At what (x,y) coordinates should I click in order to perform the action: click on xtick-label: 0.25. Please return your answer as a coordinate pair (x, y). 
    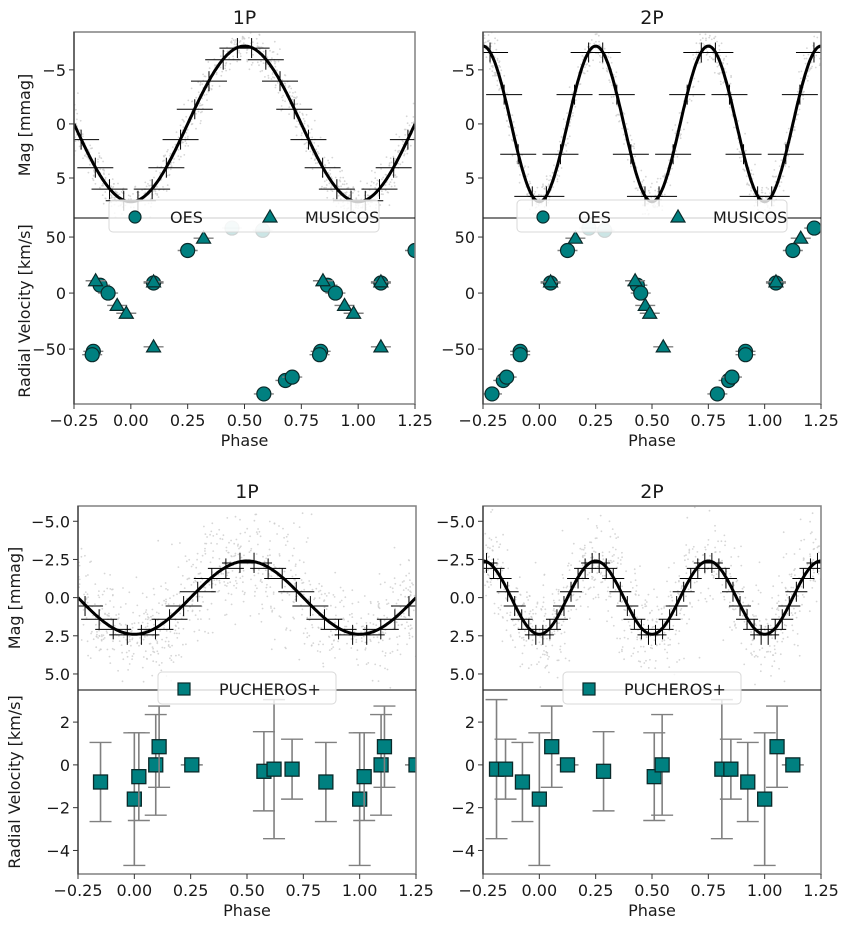
    Looking at the image, I should click on (191, 890).